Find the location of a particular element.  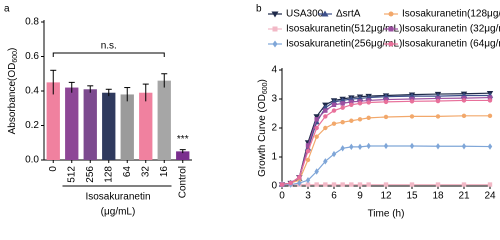

y-tick-label: 0 is located at coordinates (274, 186).